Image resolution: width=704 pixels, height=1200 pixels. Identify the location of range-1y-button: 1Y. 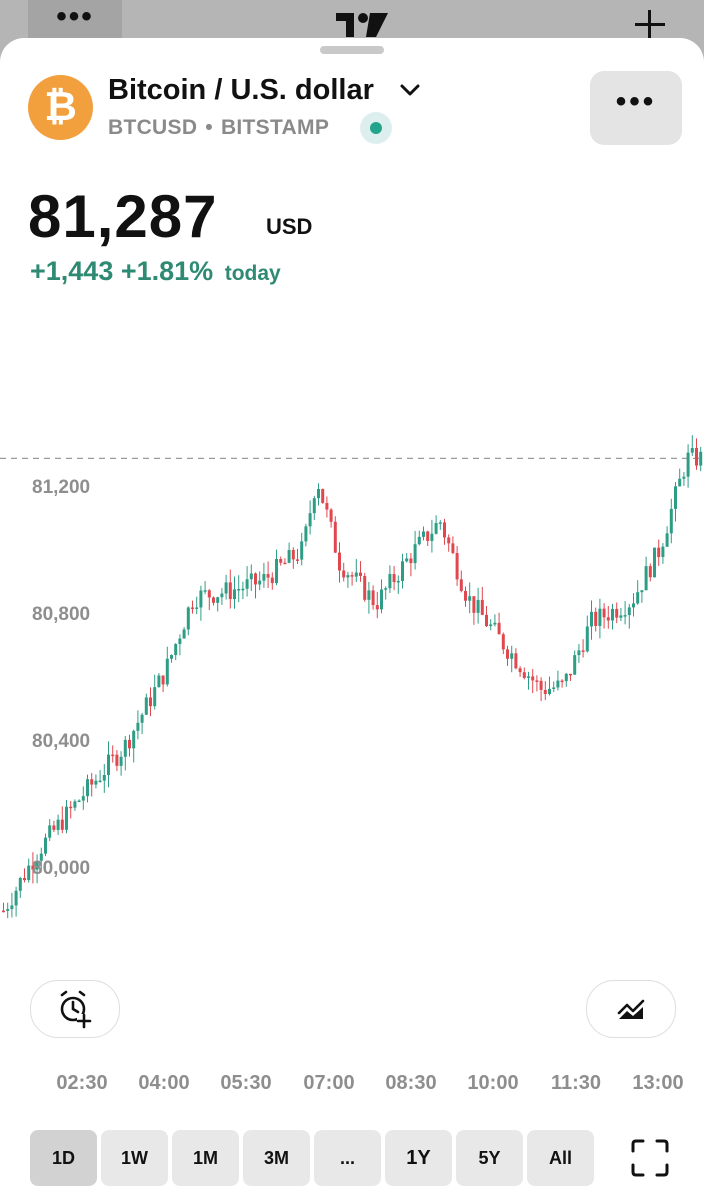
(418, 1158).